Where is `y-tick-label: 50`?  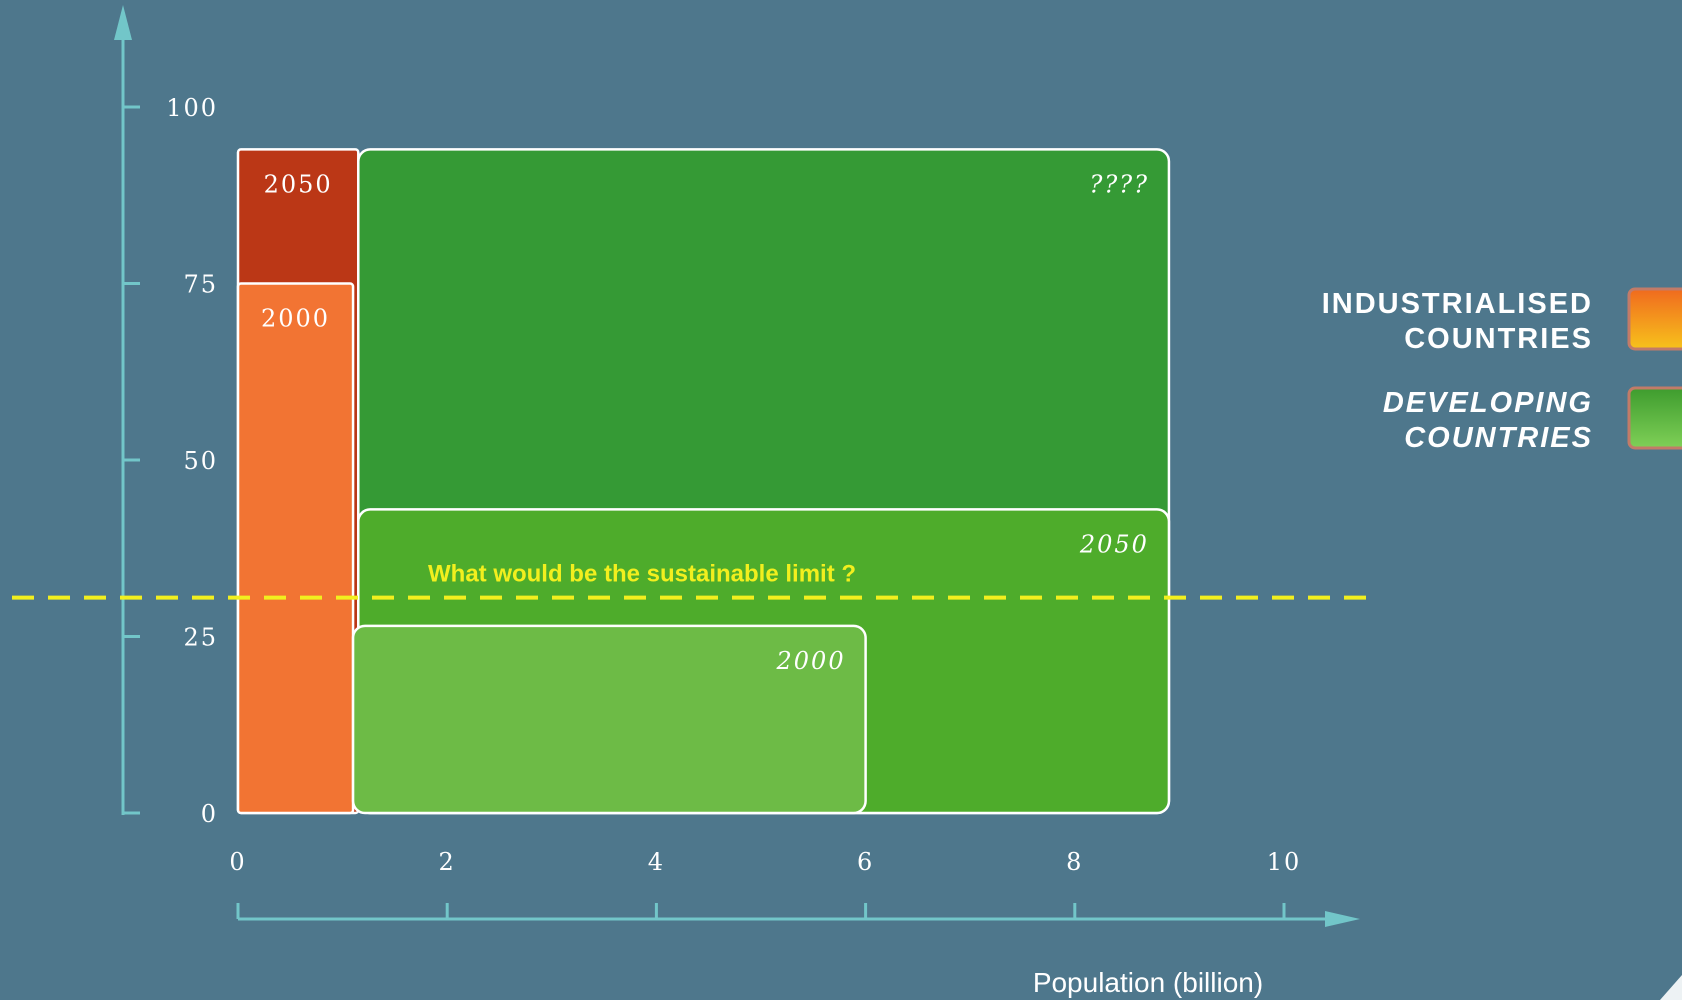 y-tick-label: 50 is located at coordinates (200, 461).